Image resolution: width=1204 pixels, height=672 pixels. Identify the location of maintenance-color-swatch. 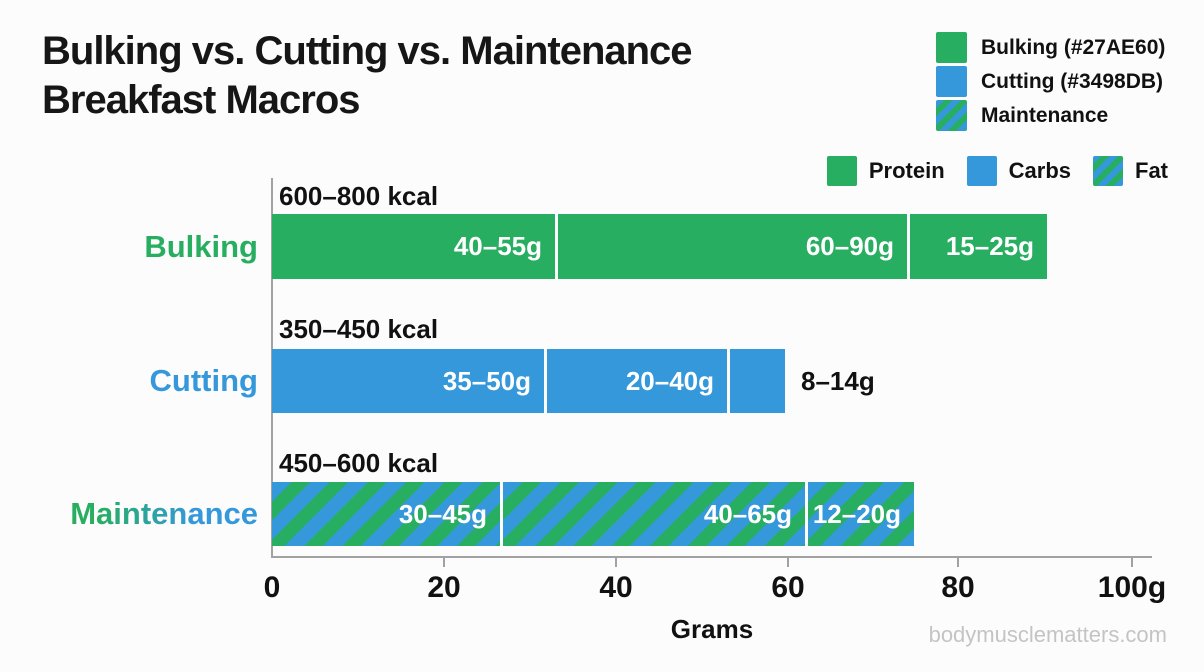
(951, 115).